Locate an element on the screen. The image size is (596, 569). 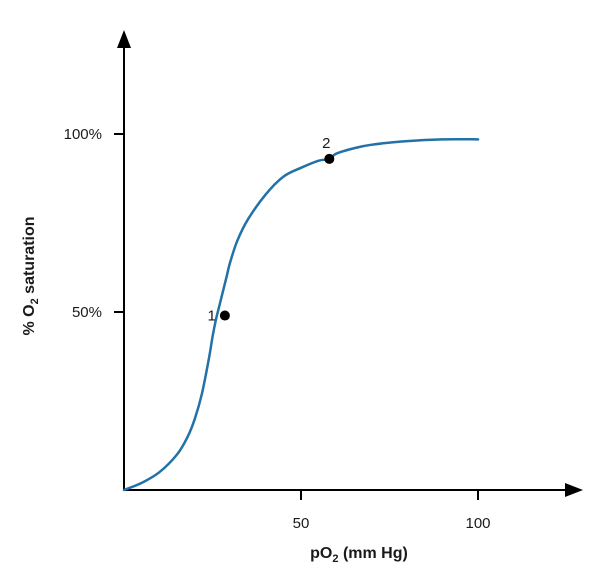
x-ticks: 50 100 is located at coordinates (392, 511).